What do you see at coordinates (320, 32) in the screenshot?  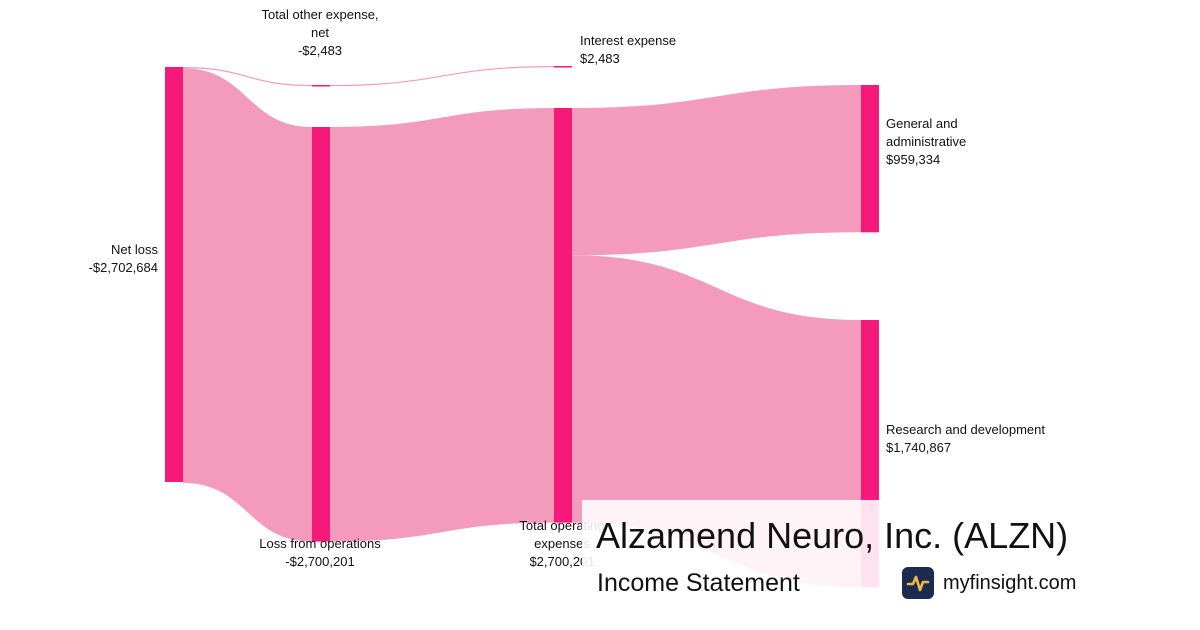 I see `label-total-other-expense: Total other expense, net -$2,483` at bounding box center [320, 32].